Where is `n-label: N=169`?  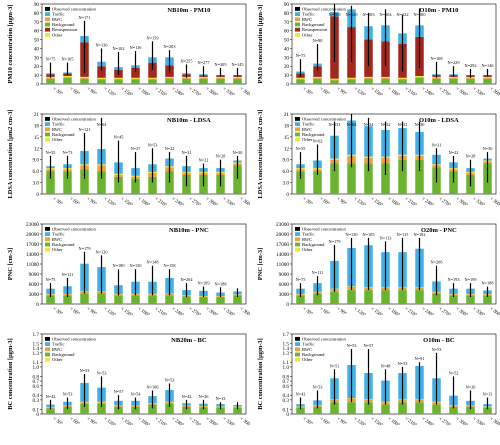
n-label: N=169 is located at coordinates (335, 14).